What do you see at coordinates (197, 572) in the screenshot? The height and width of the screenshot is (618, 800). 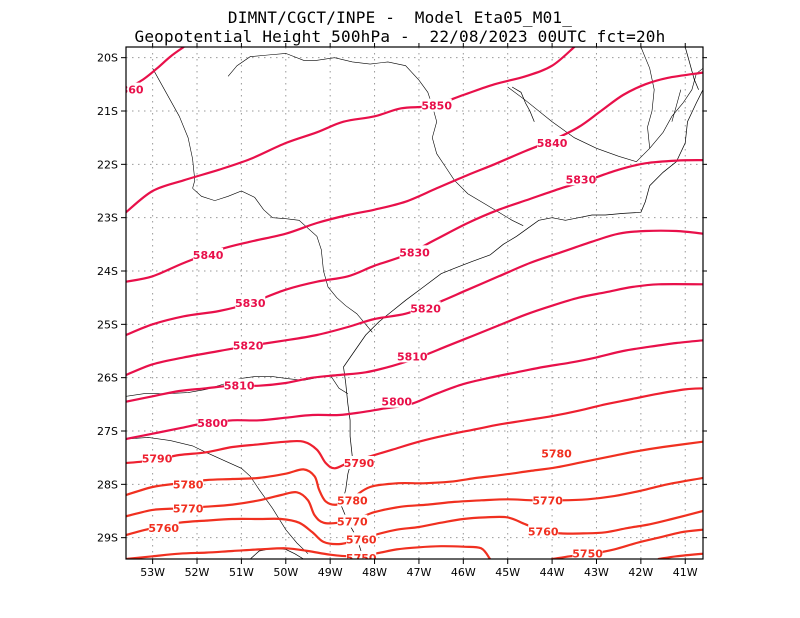 I see `x-tick-label: 52W` at bounding box center [197, 572].